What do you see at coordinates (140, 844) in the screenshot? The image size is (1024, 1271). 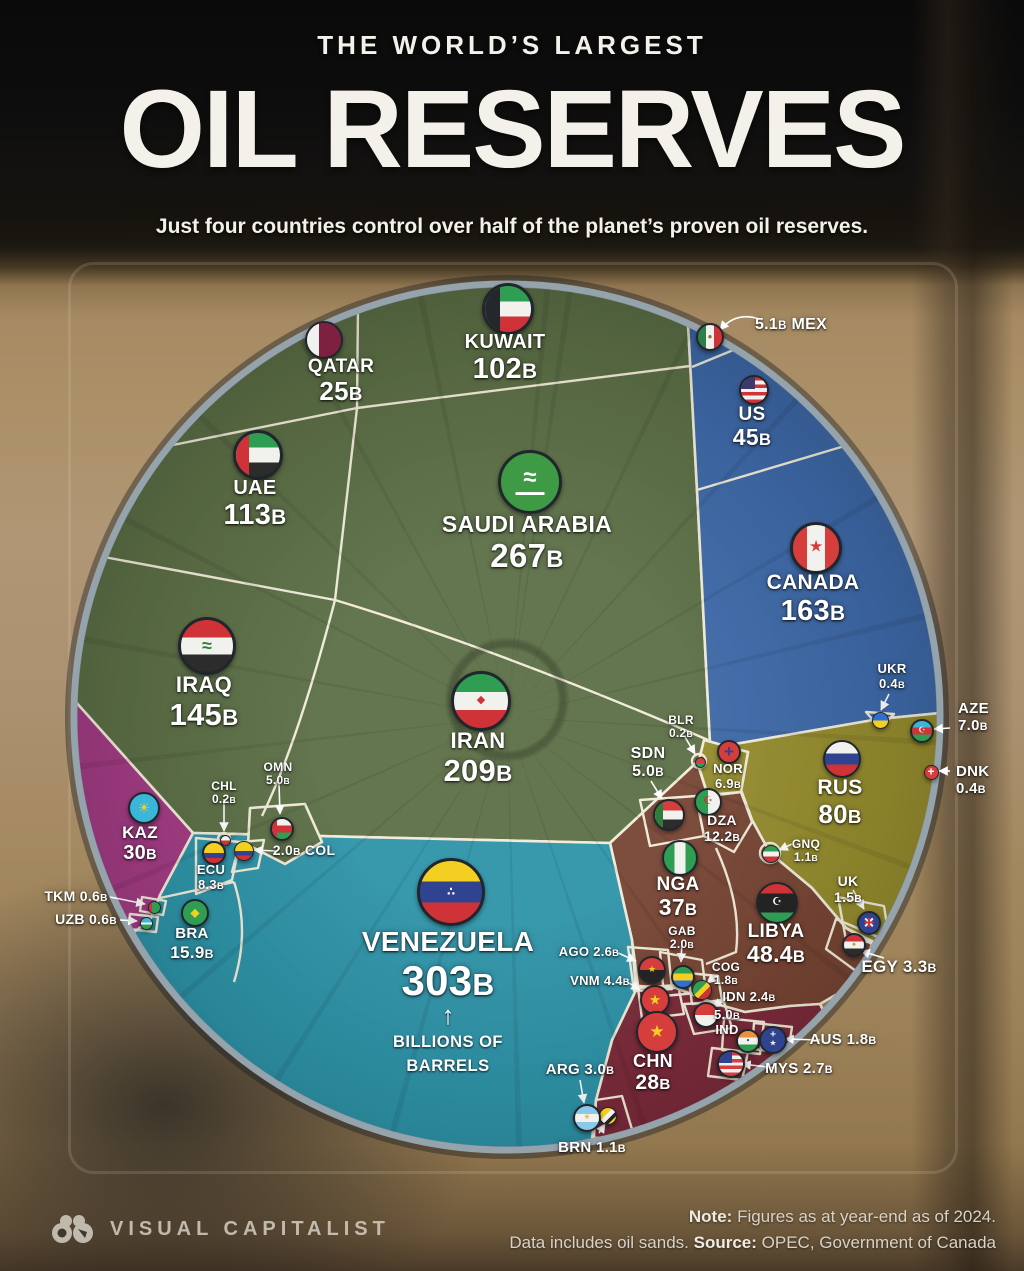 I see `kaz-label: KAZ 30B` at bounding box center [140, 844].